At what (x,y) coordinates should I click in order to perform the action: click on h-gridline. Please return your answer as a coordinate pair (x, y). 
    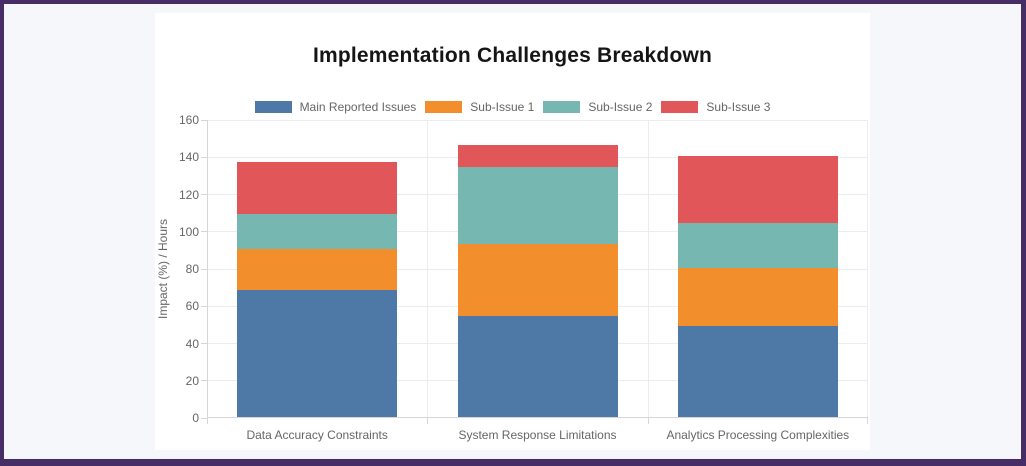
    Looking at the image, I should click on (537, 120).